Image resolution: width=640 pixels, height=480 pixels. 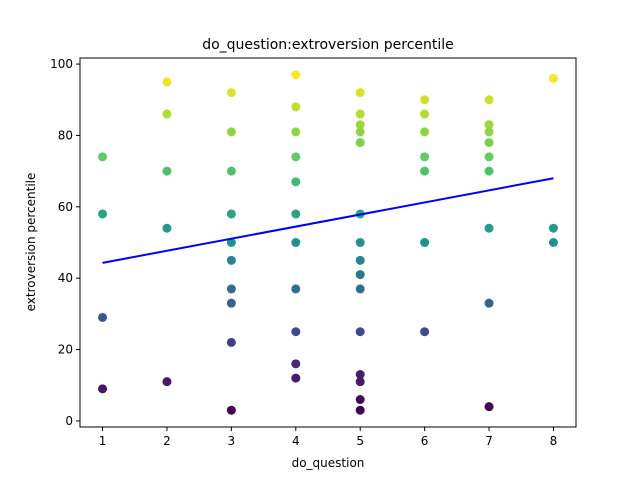 What do you see at coordinates (103, 441) in the screenshot?
I see `x-tick-label: 1` at bounding box center [103, 441].